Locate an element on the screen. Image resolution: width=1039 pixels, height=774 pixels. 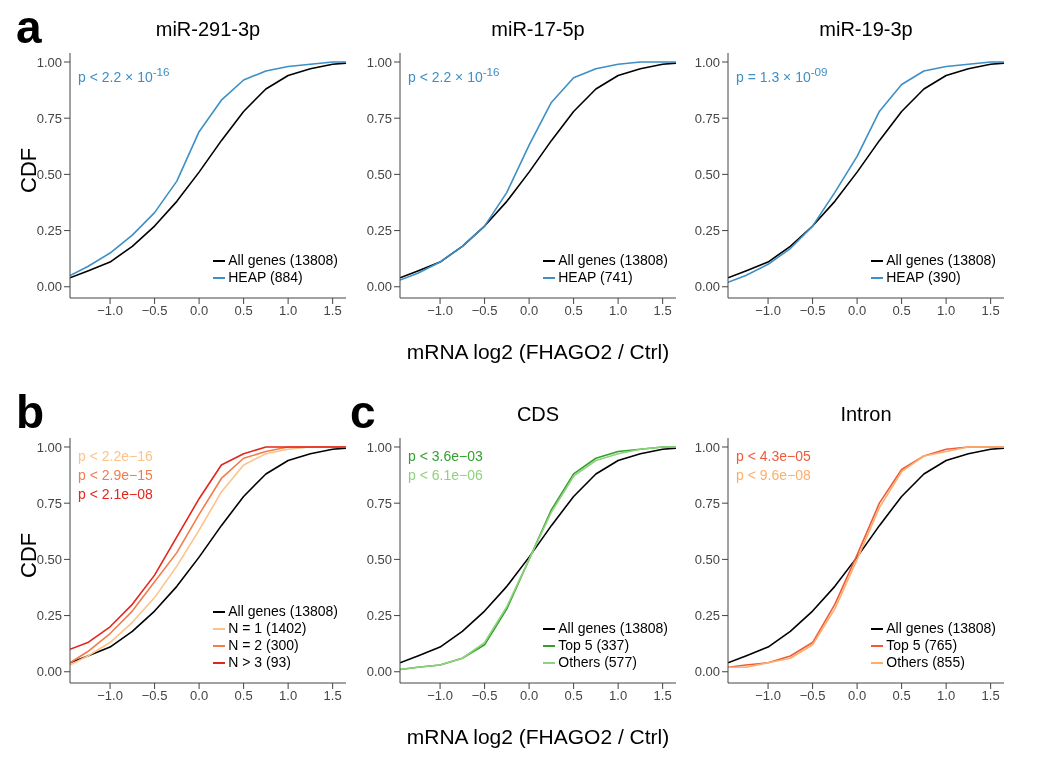
text: c is located at coordinates (363, 412).